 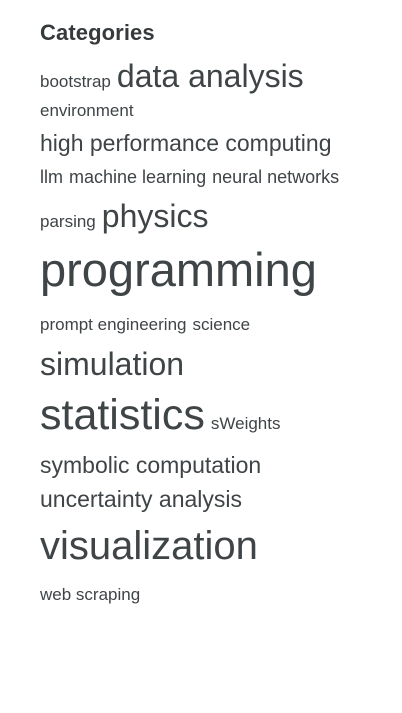 I want to click on tag-symbolic-computation: symbolic computation, so click(x=151, y=465).